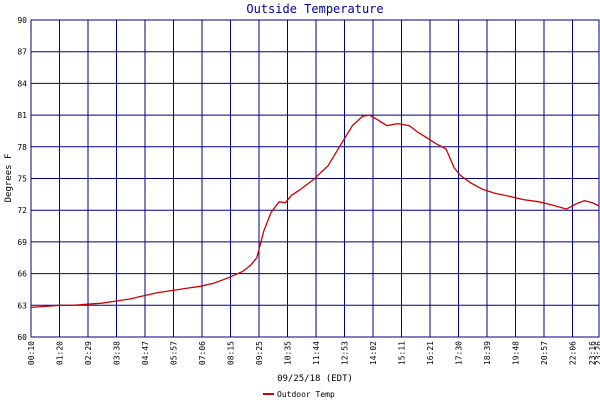 Image resolution: width=600 pixels, height=400 pixels. I want to click on y-tick-label: 78, so click(22, 147).